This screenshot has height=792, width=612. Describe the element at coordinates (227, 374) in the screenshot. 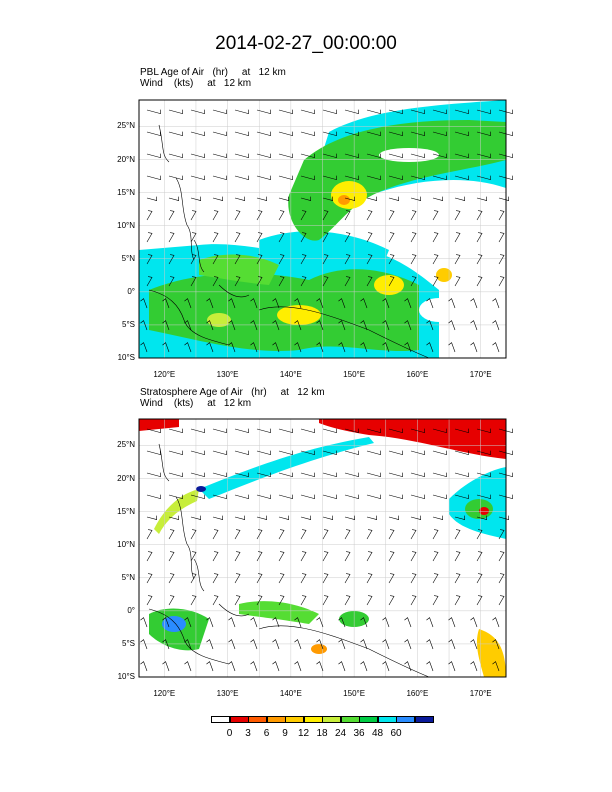

I see `lon-tick-label: 130°E` at that location.